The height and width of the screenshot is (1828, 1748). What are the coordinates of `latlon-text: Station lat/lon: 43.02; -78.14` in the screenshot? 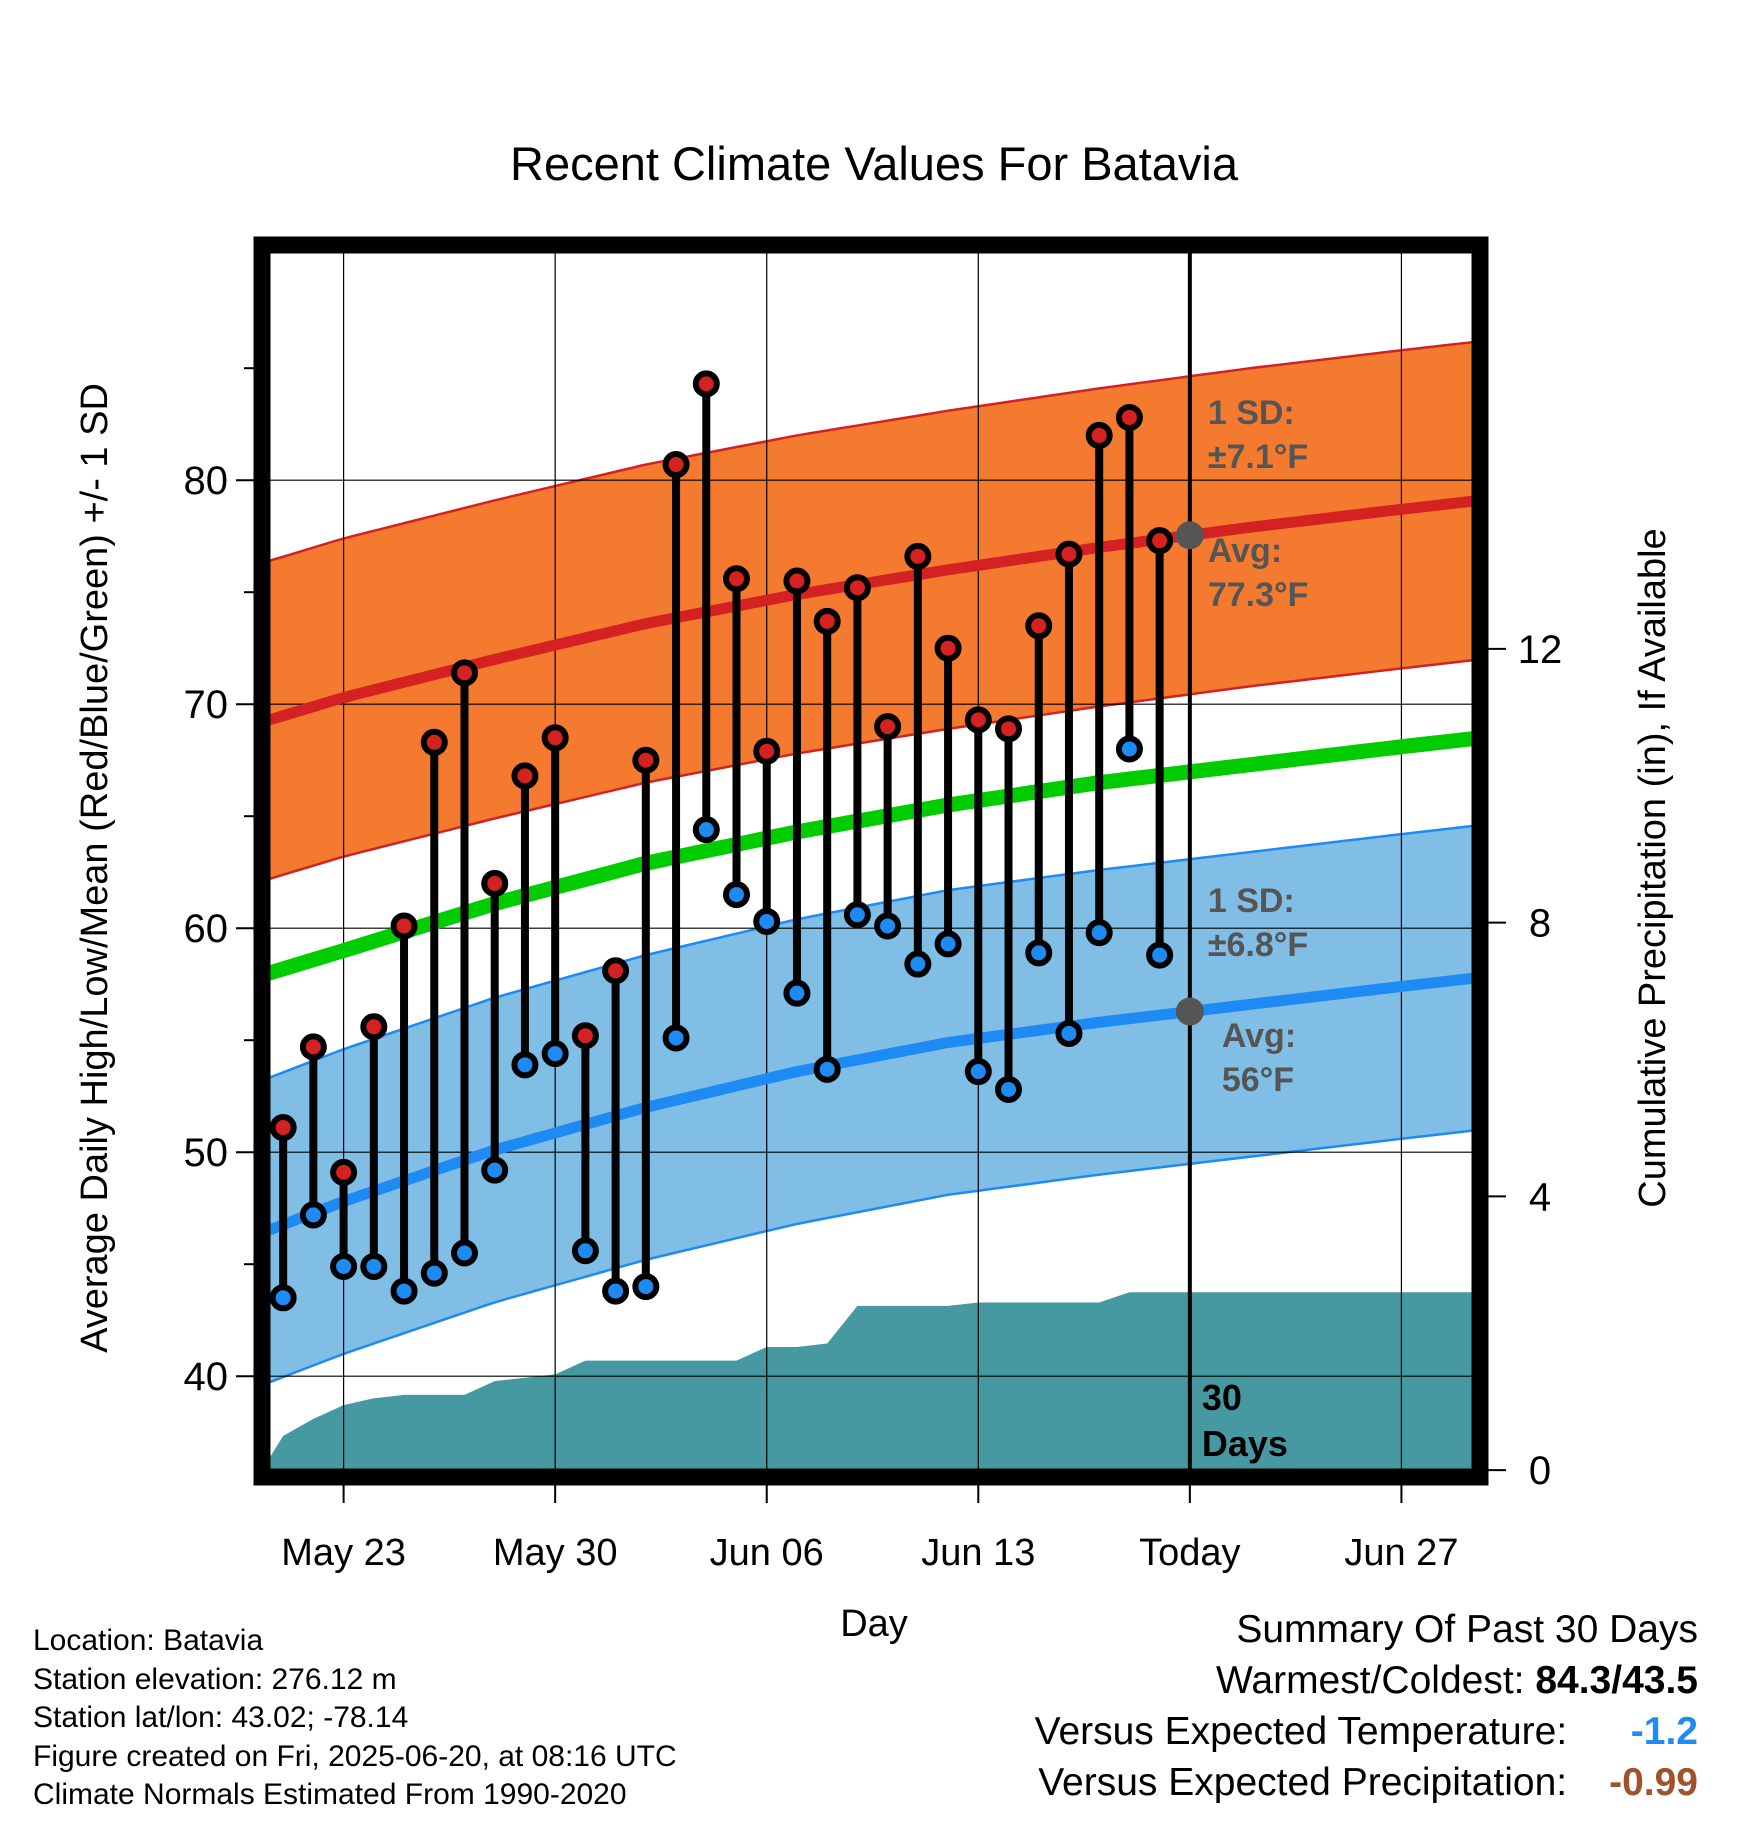 It's located at (221, 1717).